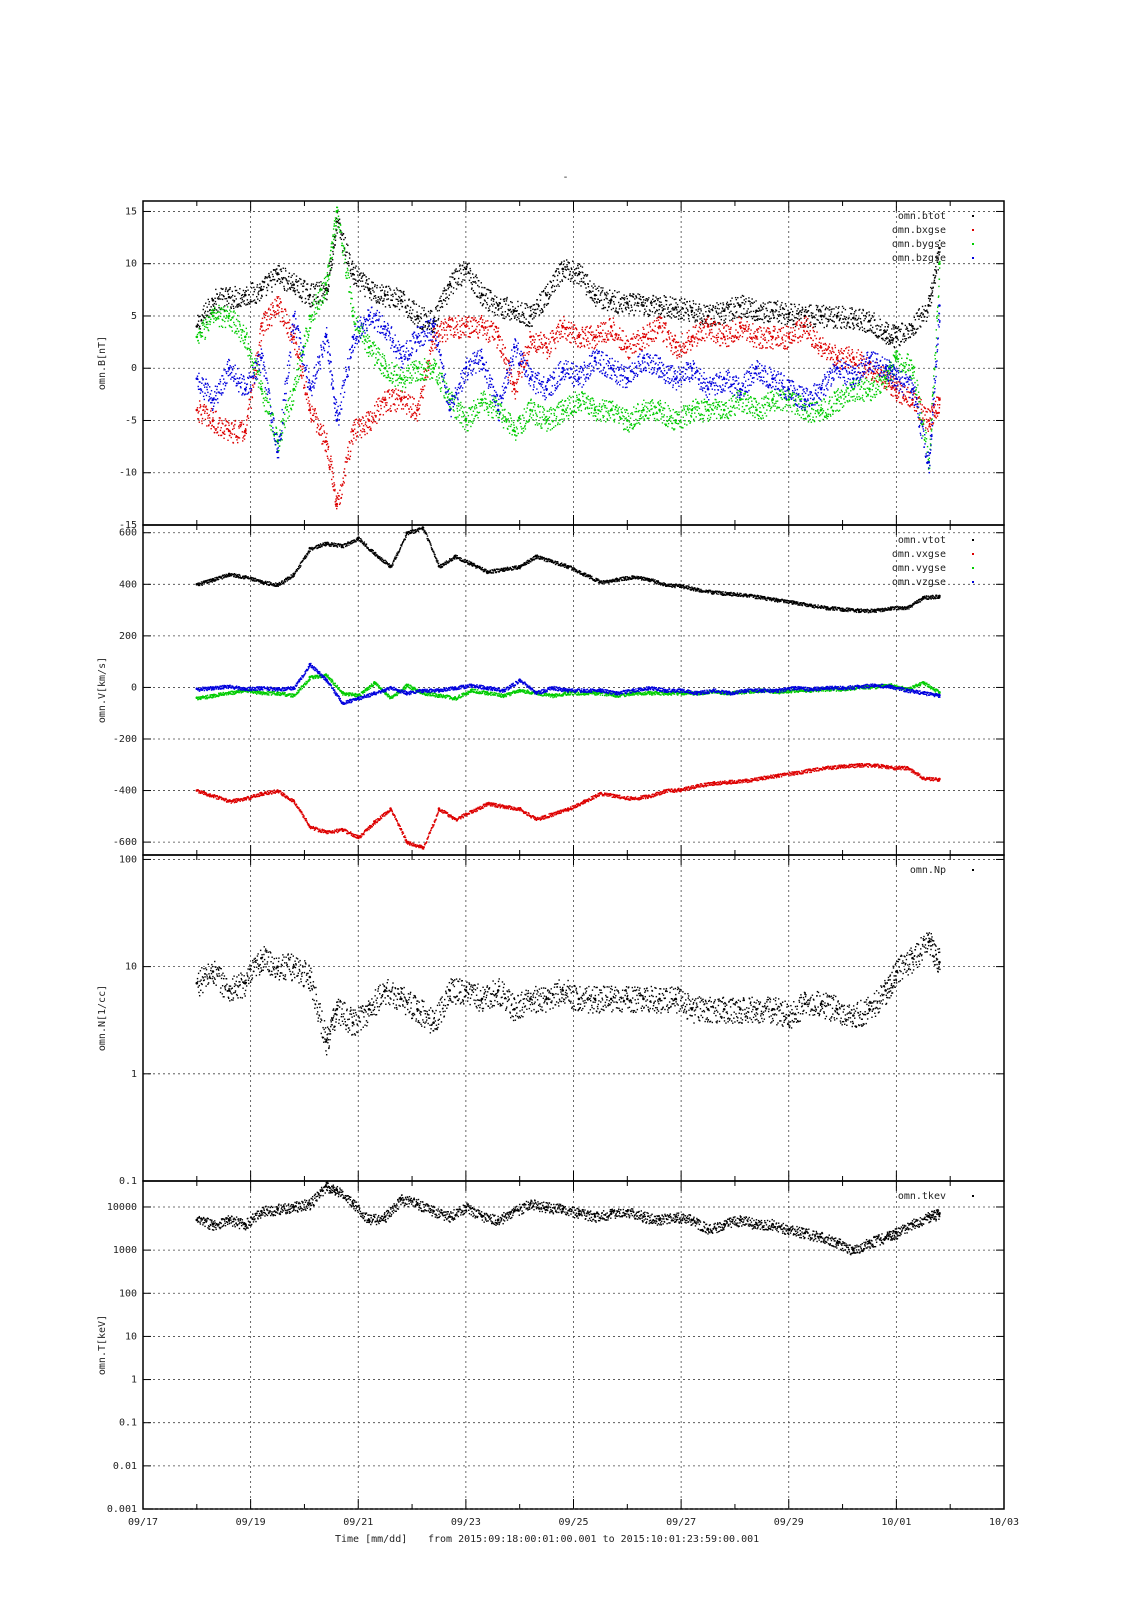 The height and width of the screenshot is (1600, 1131). Describe the element at coordinates (128, 473) in the screenshot. I see `y-tick-label: -10` at that location.